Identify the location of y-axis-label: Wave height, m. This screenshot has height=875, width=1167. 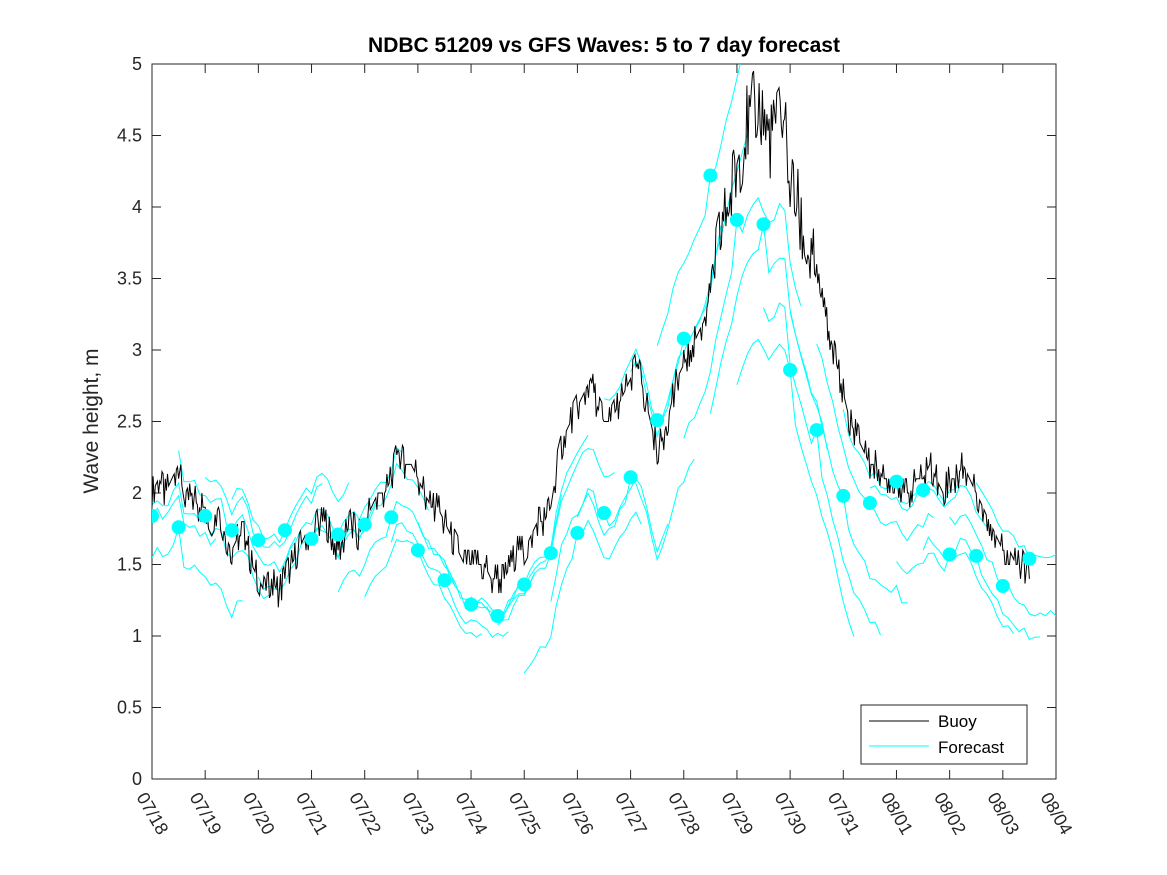
(91, 420).